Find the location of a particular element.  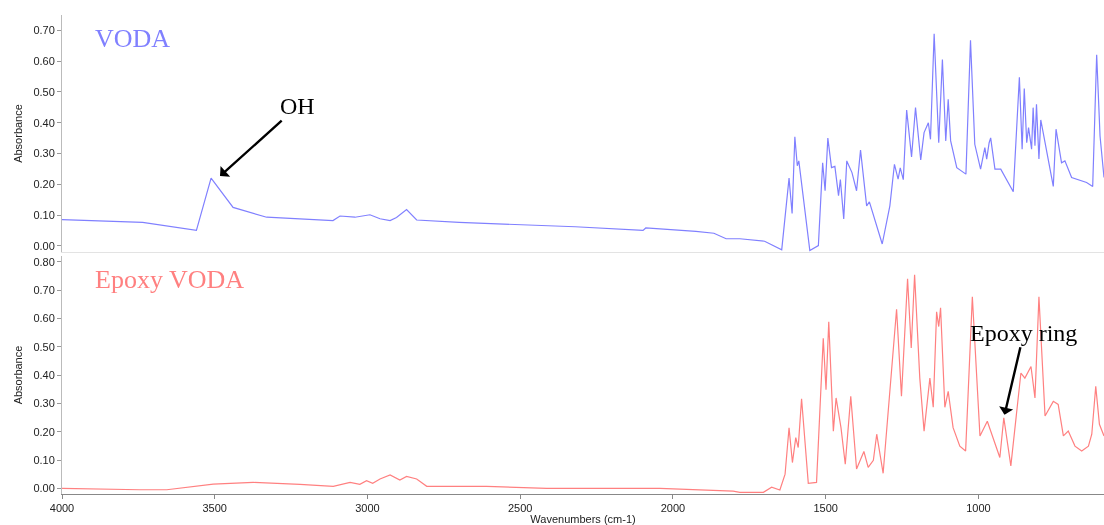

y-tick-label: 0.80 is located at coordinates (44, 261).